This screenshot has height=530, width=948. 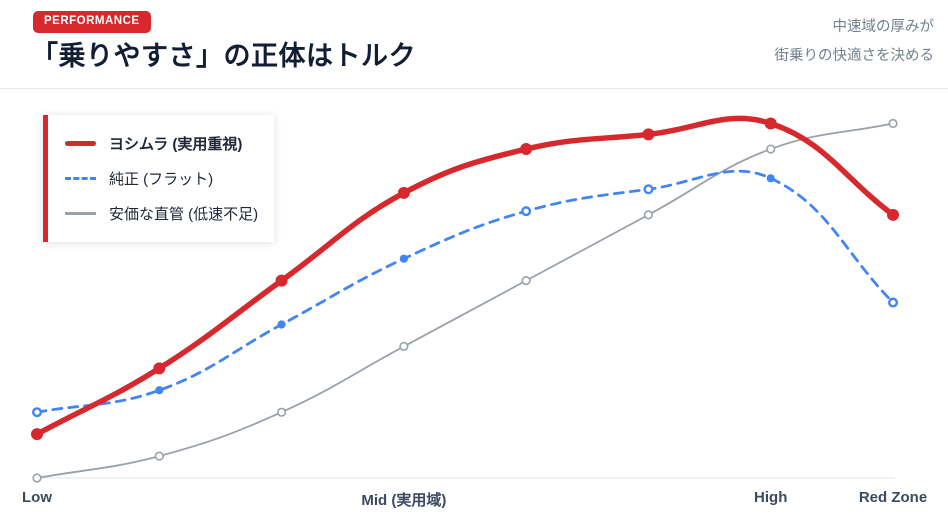 I want to click on legend-swatch-stock-dashed-line-icon, so click(x=80, y=178).